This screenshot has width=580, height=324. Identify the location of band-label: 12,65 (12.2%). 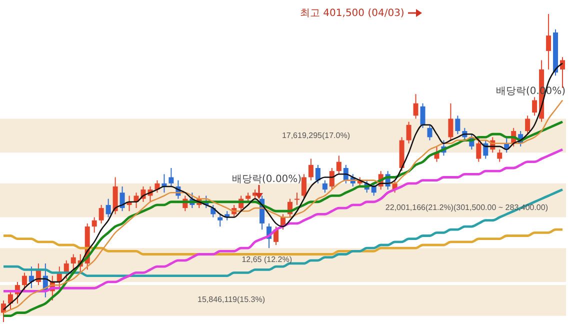
(267, 260).